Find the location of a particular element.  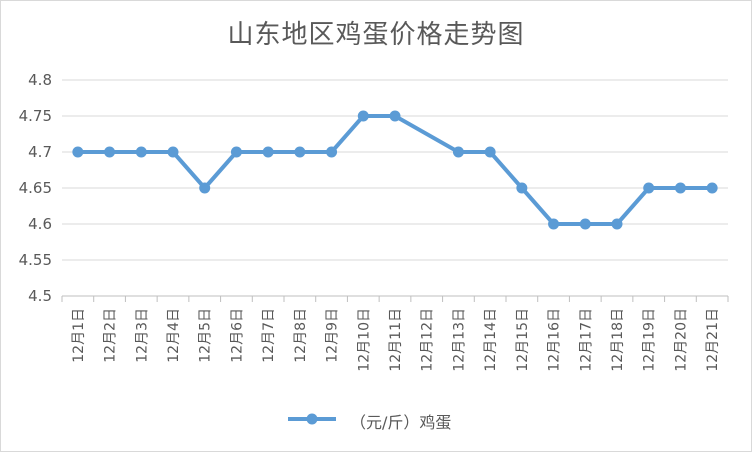

x-tick-label: 12月10日 is located at coordinates (364, 340).